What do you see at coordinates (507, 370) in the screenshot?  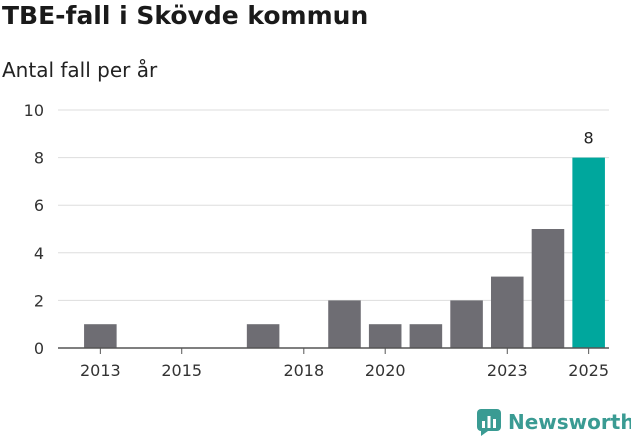 I see `x-tick-label-2023: 2023` at bounding box center [507, 370].